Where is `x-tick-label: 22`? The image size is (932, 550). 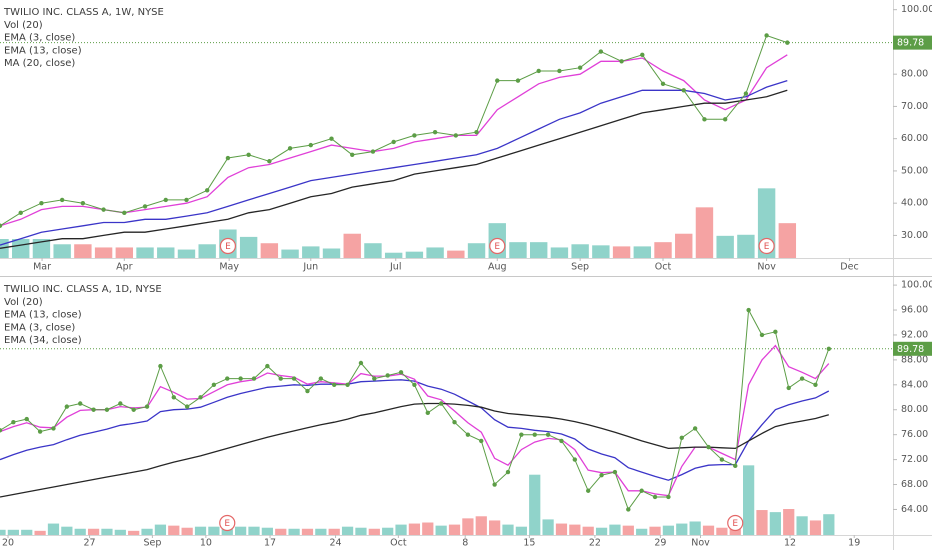 x-tick-label: 22 is located at coordinates (595, 543).